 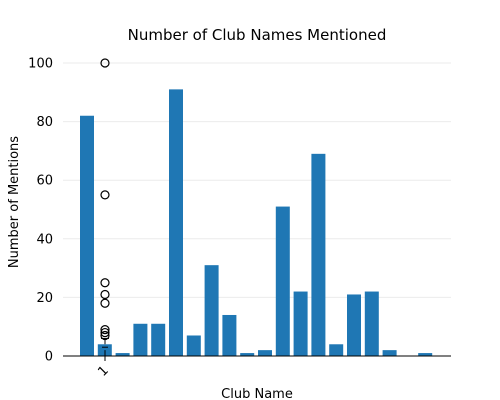 I want to click on y-ticks: 0 20 40 60 80 100, so click(x=40, y=211).